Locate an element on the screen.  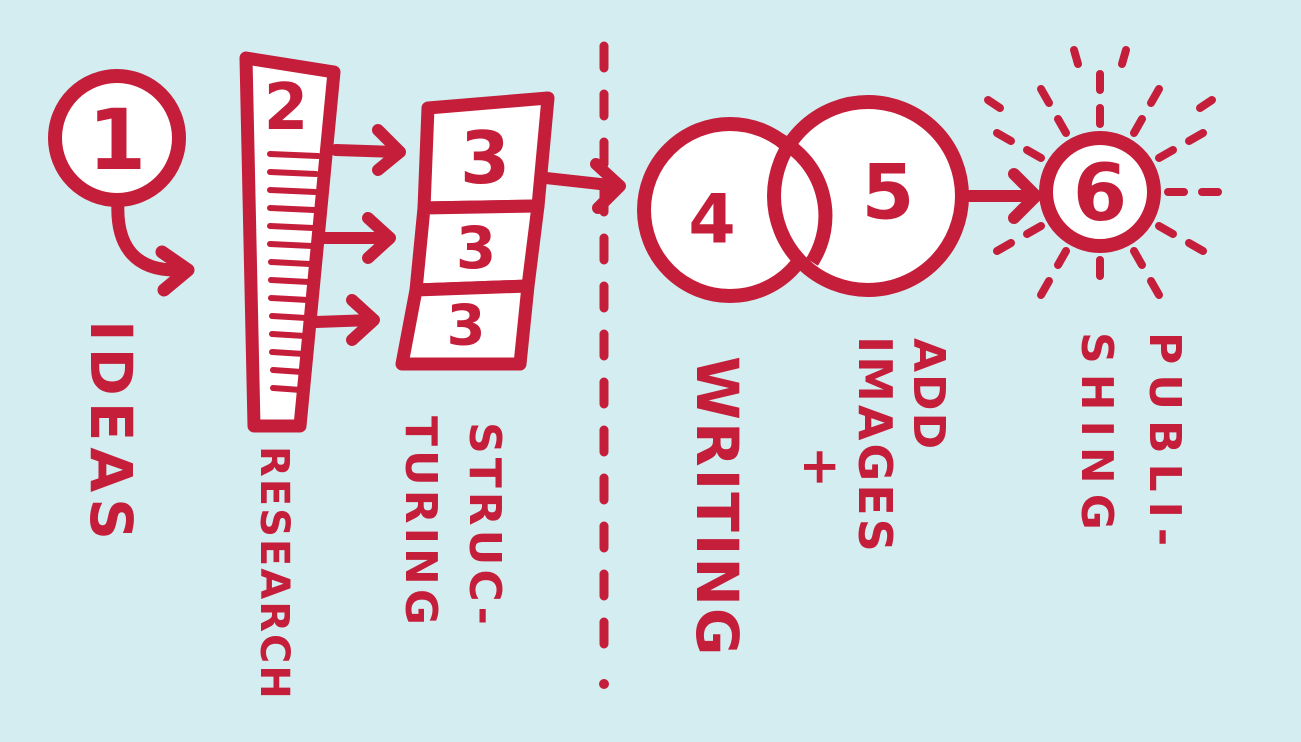
step-2-label: RESEARCH is located at coordinates (274, 573).